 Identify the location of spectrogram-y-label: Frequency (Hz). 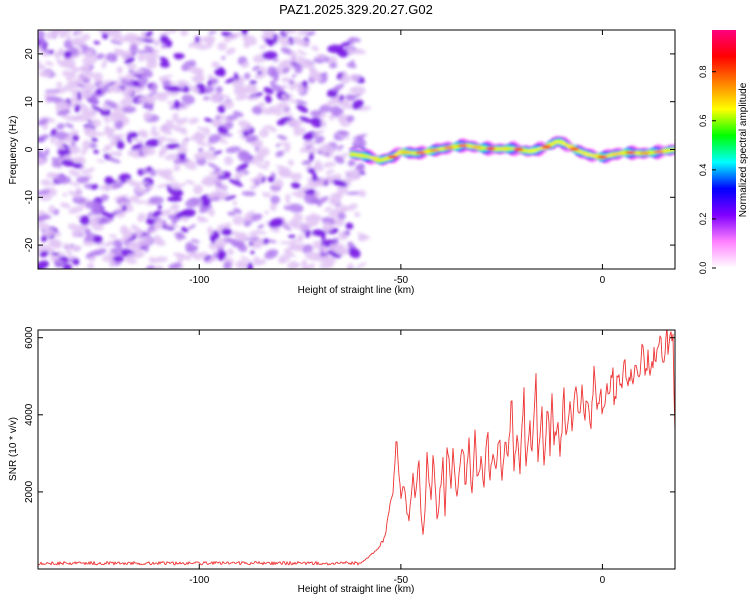
(13, 150).